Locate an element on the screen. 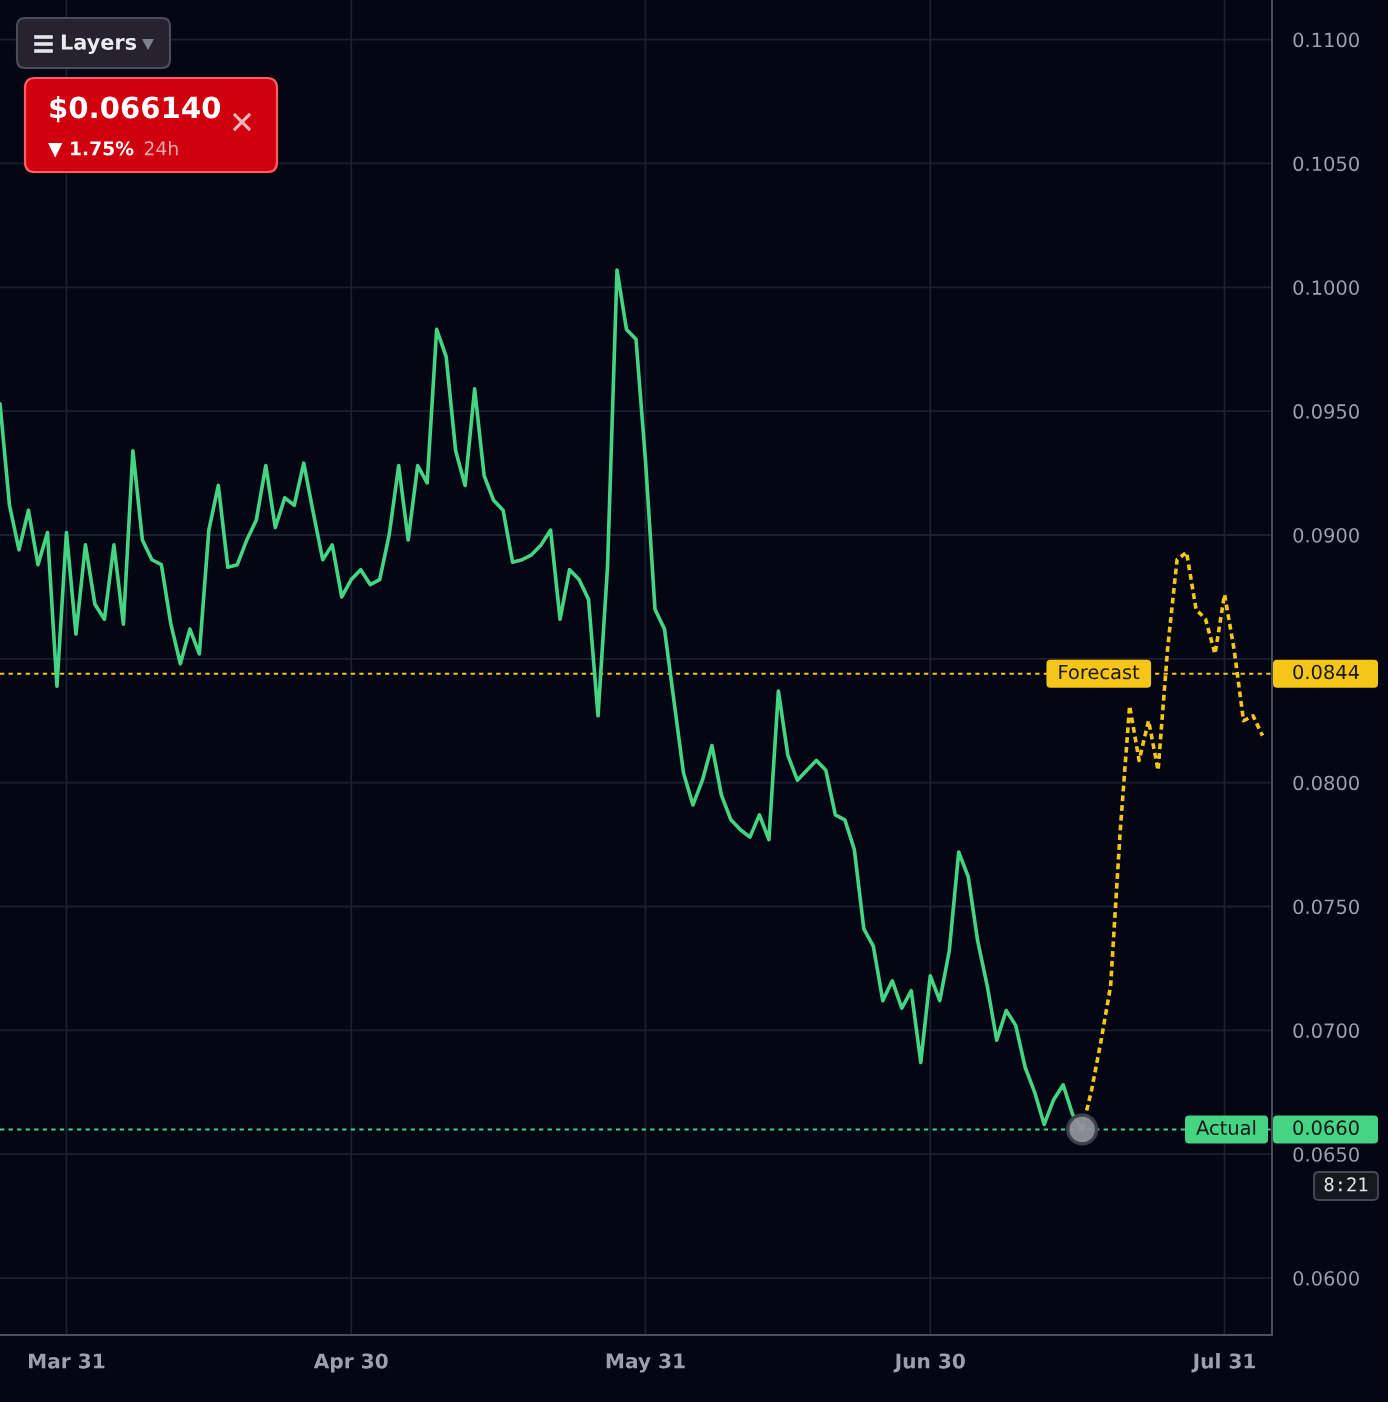  ref-line-label: Forecast is located at coordinates (1099, 672).